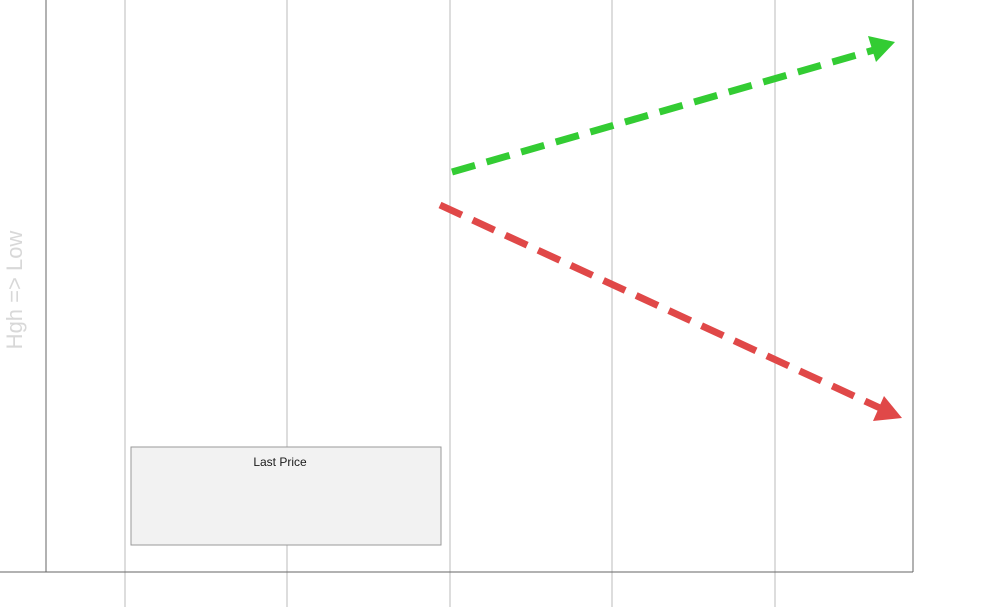 The height and width of the screenshot is (607, 981). Describe the element at coordinates (280, 462) in the screenshot. I see `legend-title: Last Price` at that location.